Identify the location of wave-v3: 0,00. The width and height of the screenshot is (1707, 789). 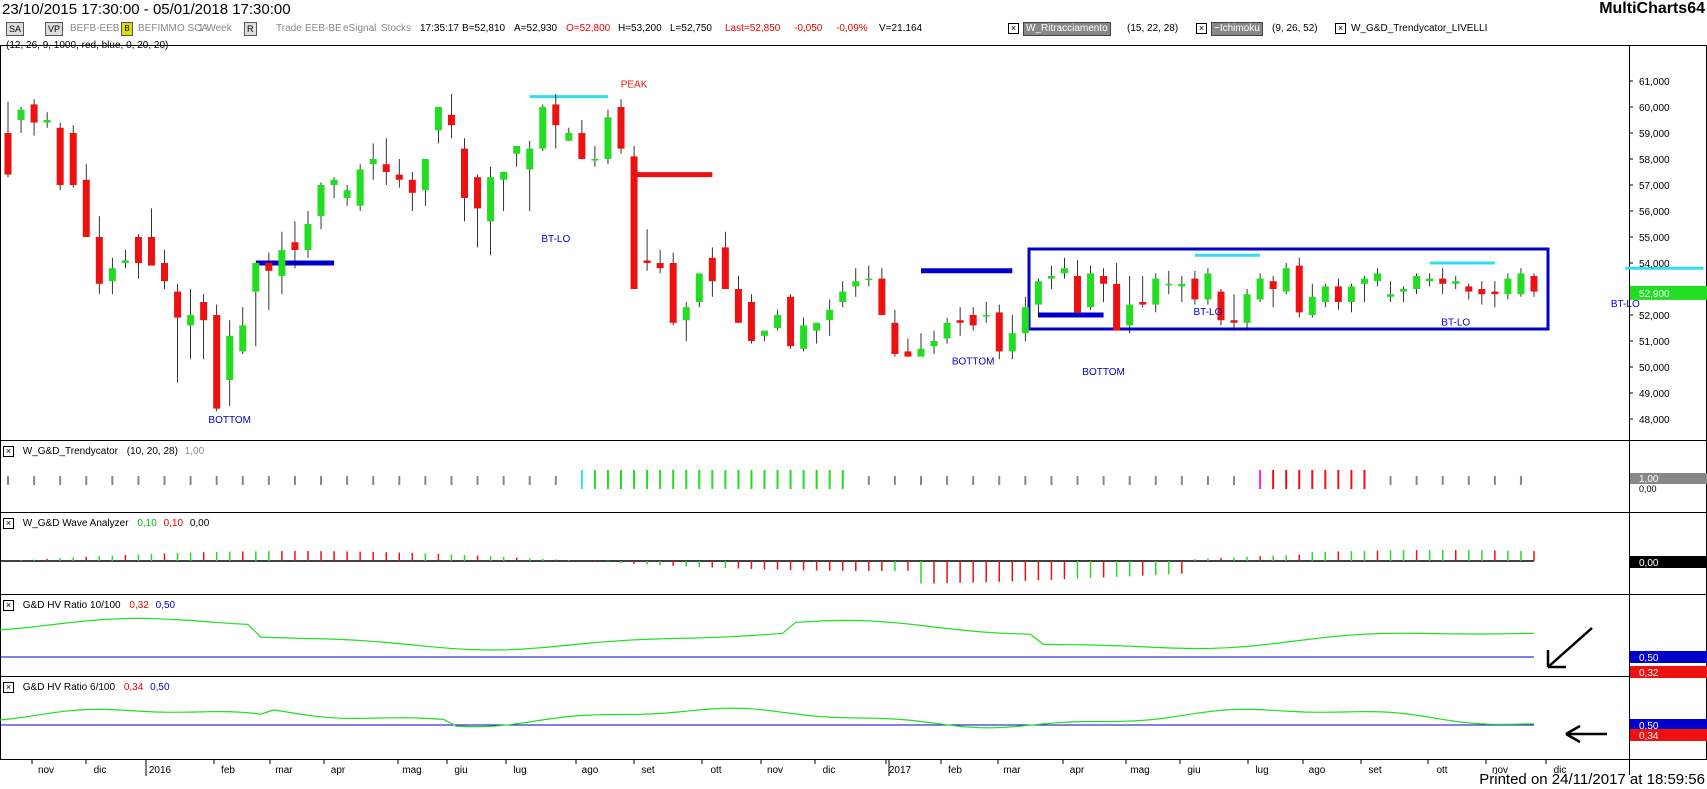
(199, 523).